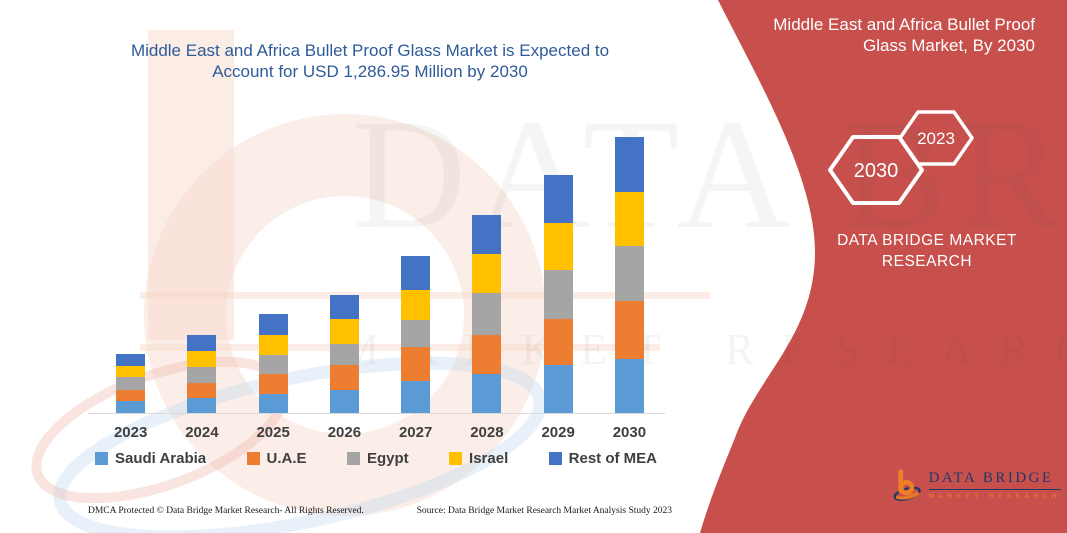 The width and height of the screenshot is (1067, 533). What do you see at coordinates (344, 432) in the screenshot?
I see `x-label-2026: 2026` at bounding box center [344, 432].